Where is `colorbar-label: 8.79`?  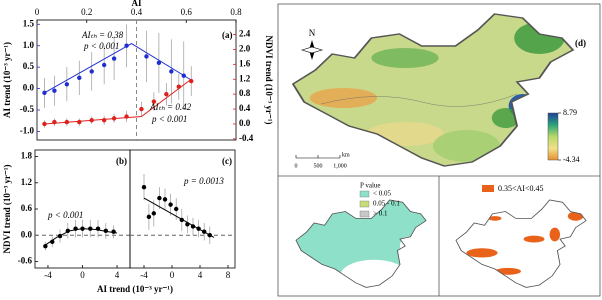 colorbar-label: 8.79 is located at coordinates (570, 112).